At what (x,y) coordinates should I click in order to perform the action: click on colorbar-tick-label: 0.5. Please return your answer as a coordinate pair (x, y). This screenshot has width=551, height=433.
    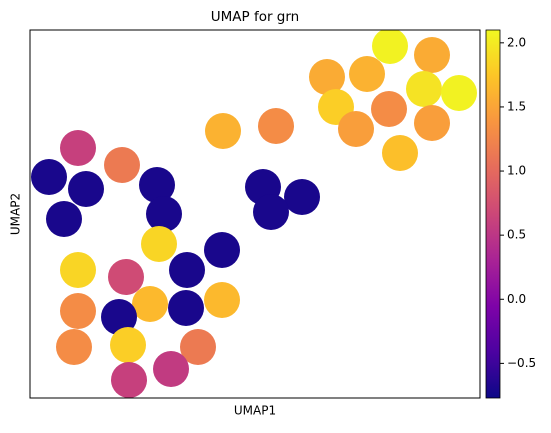
    Looking at the image, I should click on (516, 235).